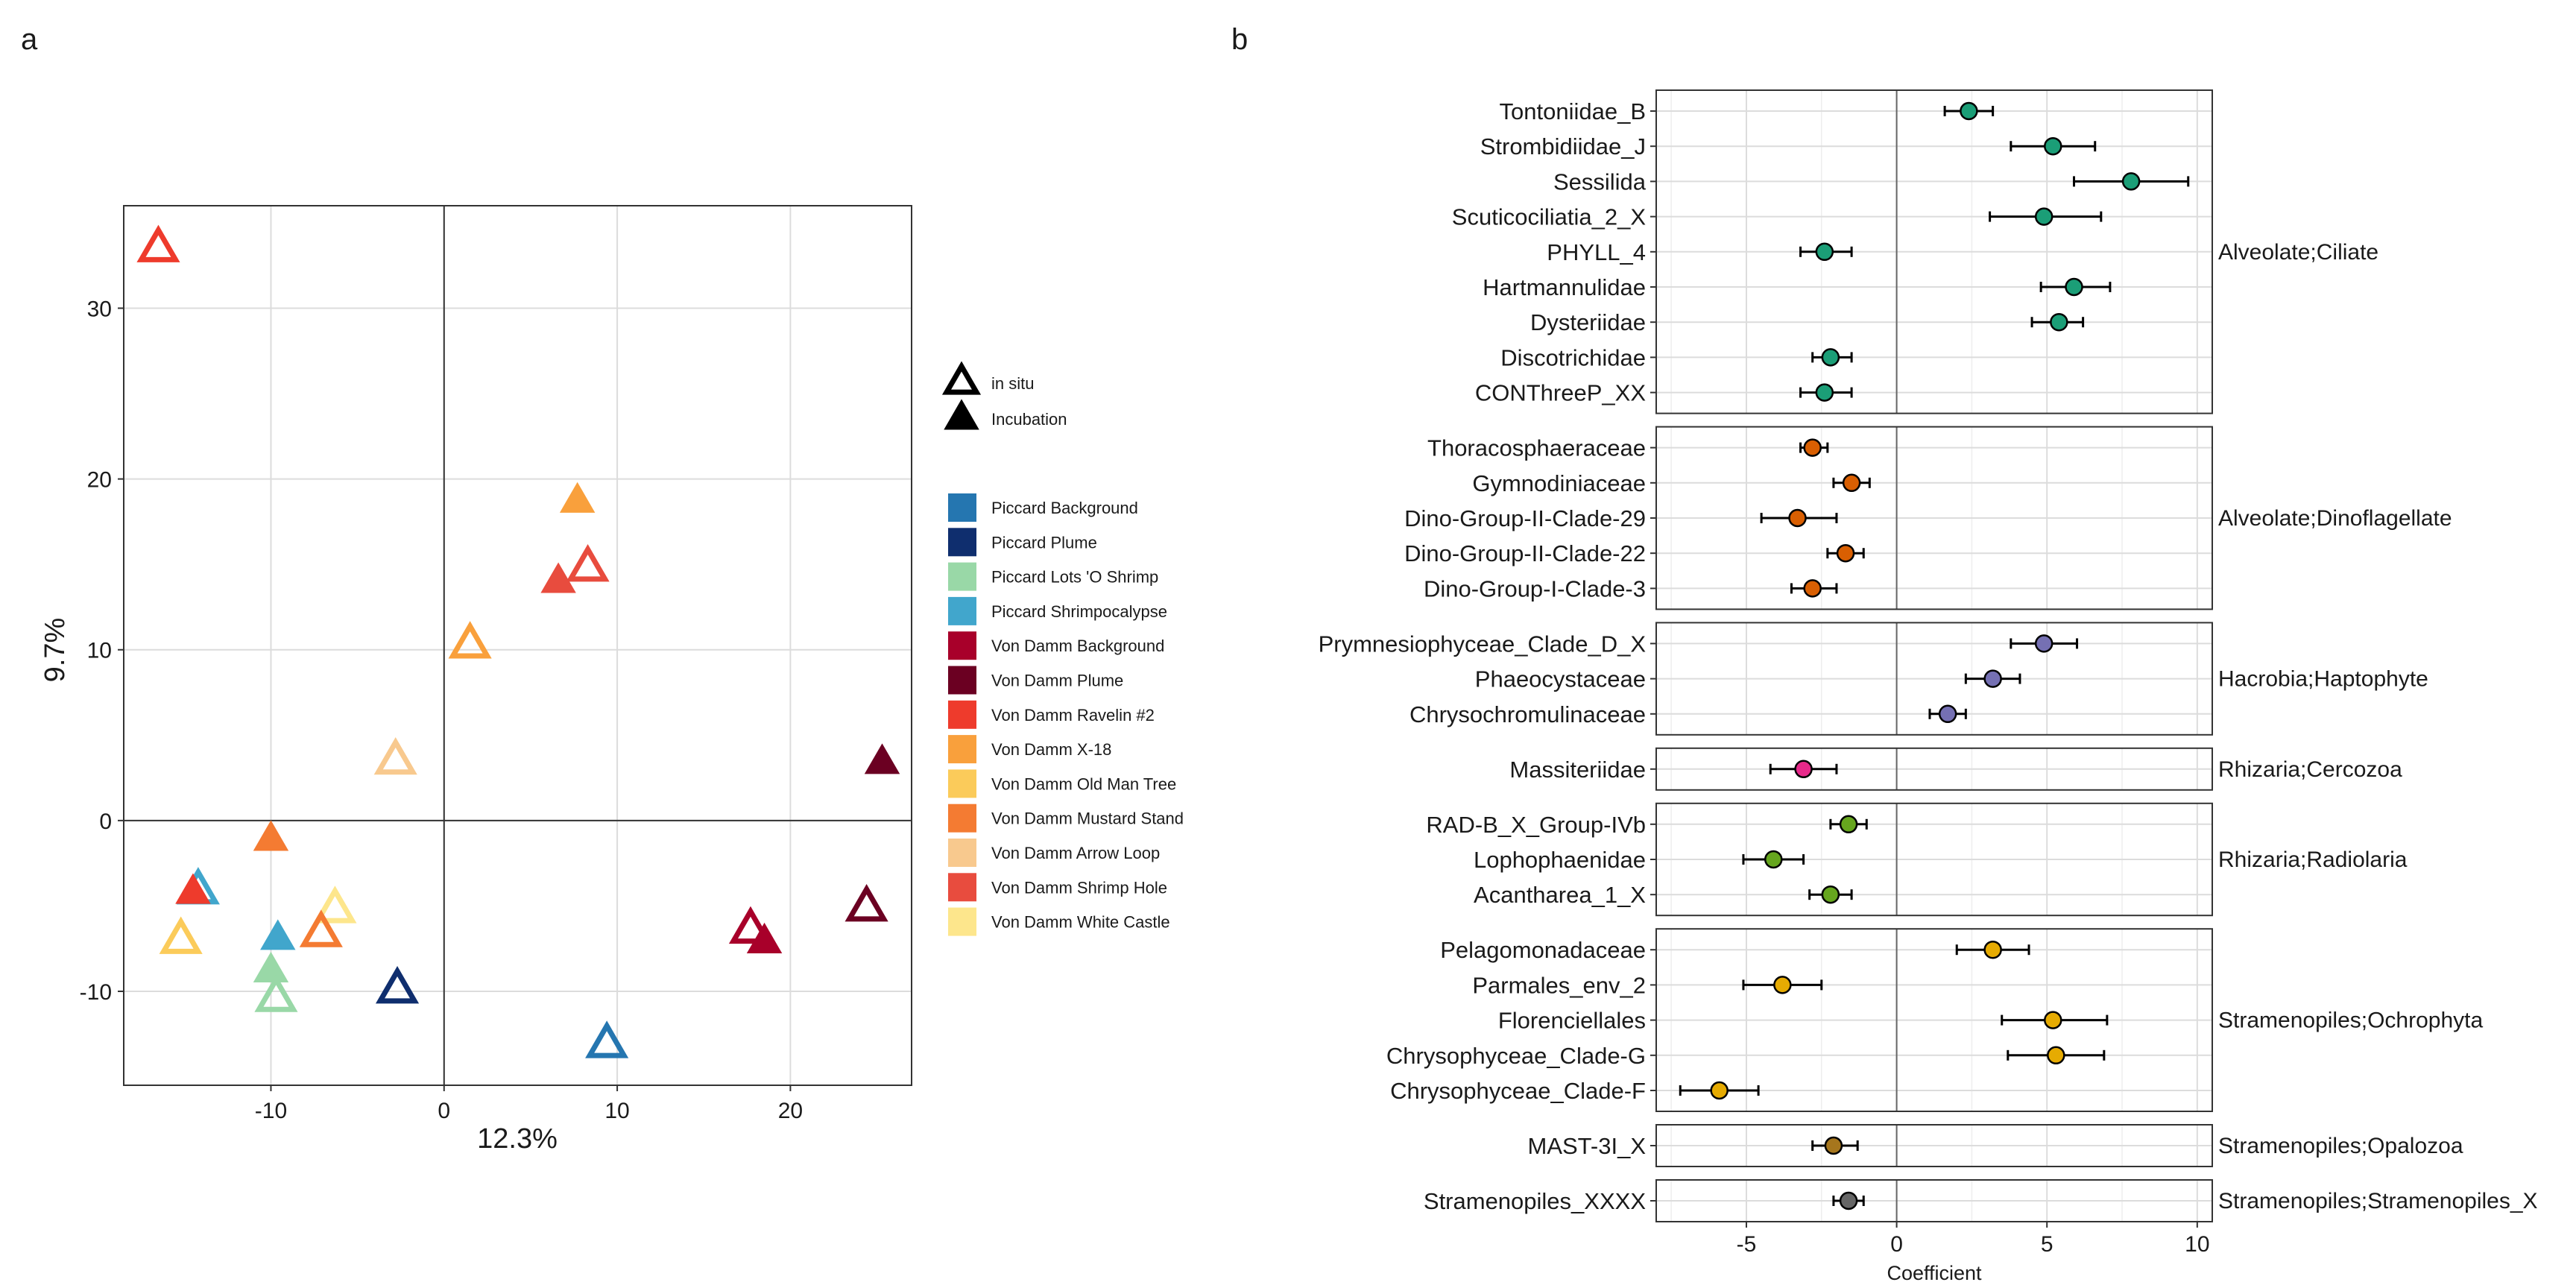 The width and height of the screenshot is (2576, 1288). I want to click on taxon-label: Sessilida, so click(1600, 181).